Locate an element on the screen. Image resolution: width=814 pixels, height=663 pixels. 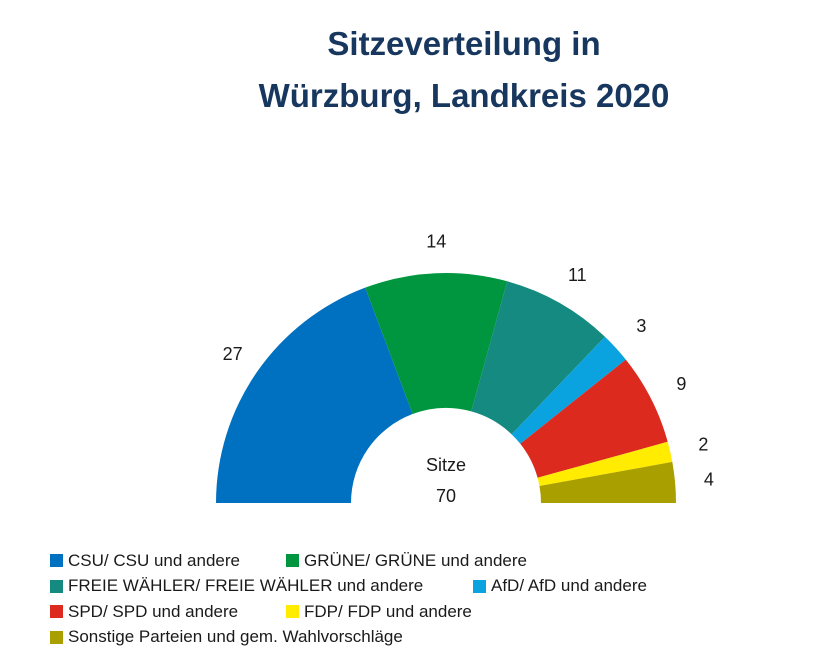
chart-title-line-1: Sitzeverteilung in is located at coordinates (464, 43).